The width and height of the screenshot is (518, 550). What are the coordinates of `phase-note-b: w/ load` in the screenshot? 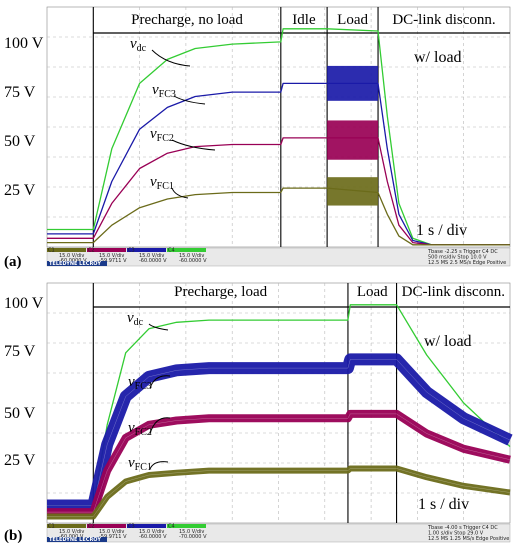 It's located at (448, 341).